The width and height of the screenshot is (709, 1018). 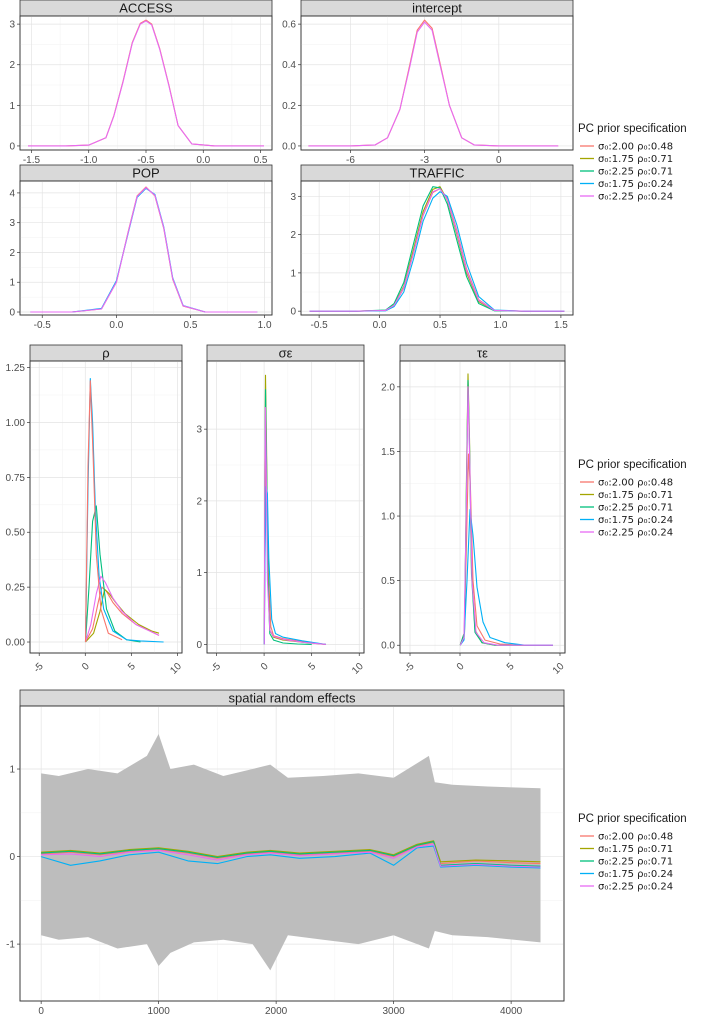 What do you see at coordinates (561, 325) in the screenshot?
I see `x-tick-label: 1.5` at bounding box center [561, 325].